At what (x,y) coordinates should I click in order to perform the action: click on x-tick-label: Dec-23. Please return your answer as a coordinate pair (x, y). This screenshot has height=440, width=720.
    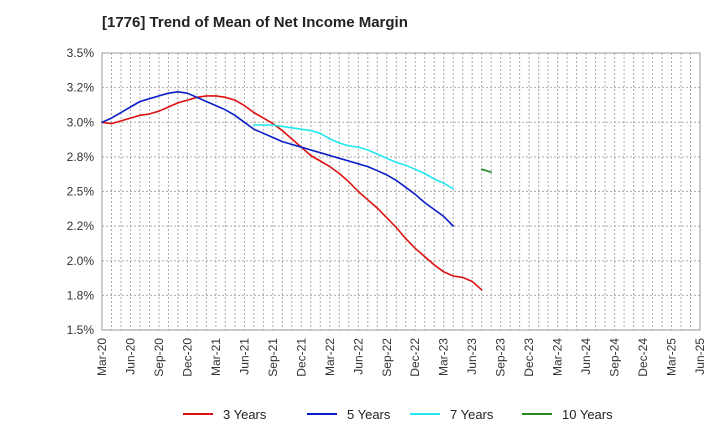
    Looking at the image, I should click on (529, 357).